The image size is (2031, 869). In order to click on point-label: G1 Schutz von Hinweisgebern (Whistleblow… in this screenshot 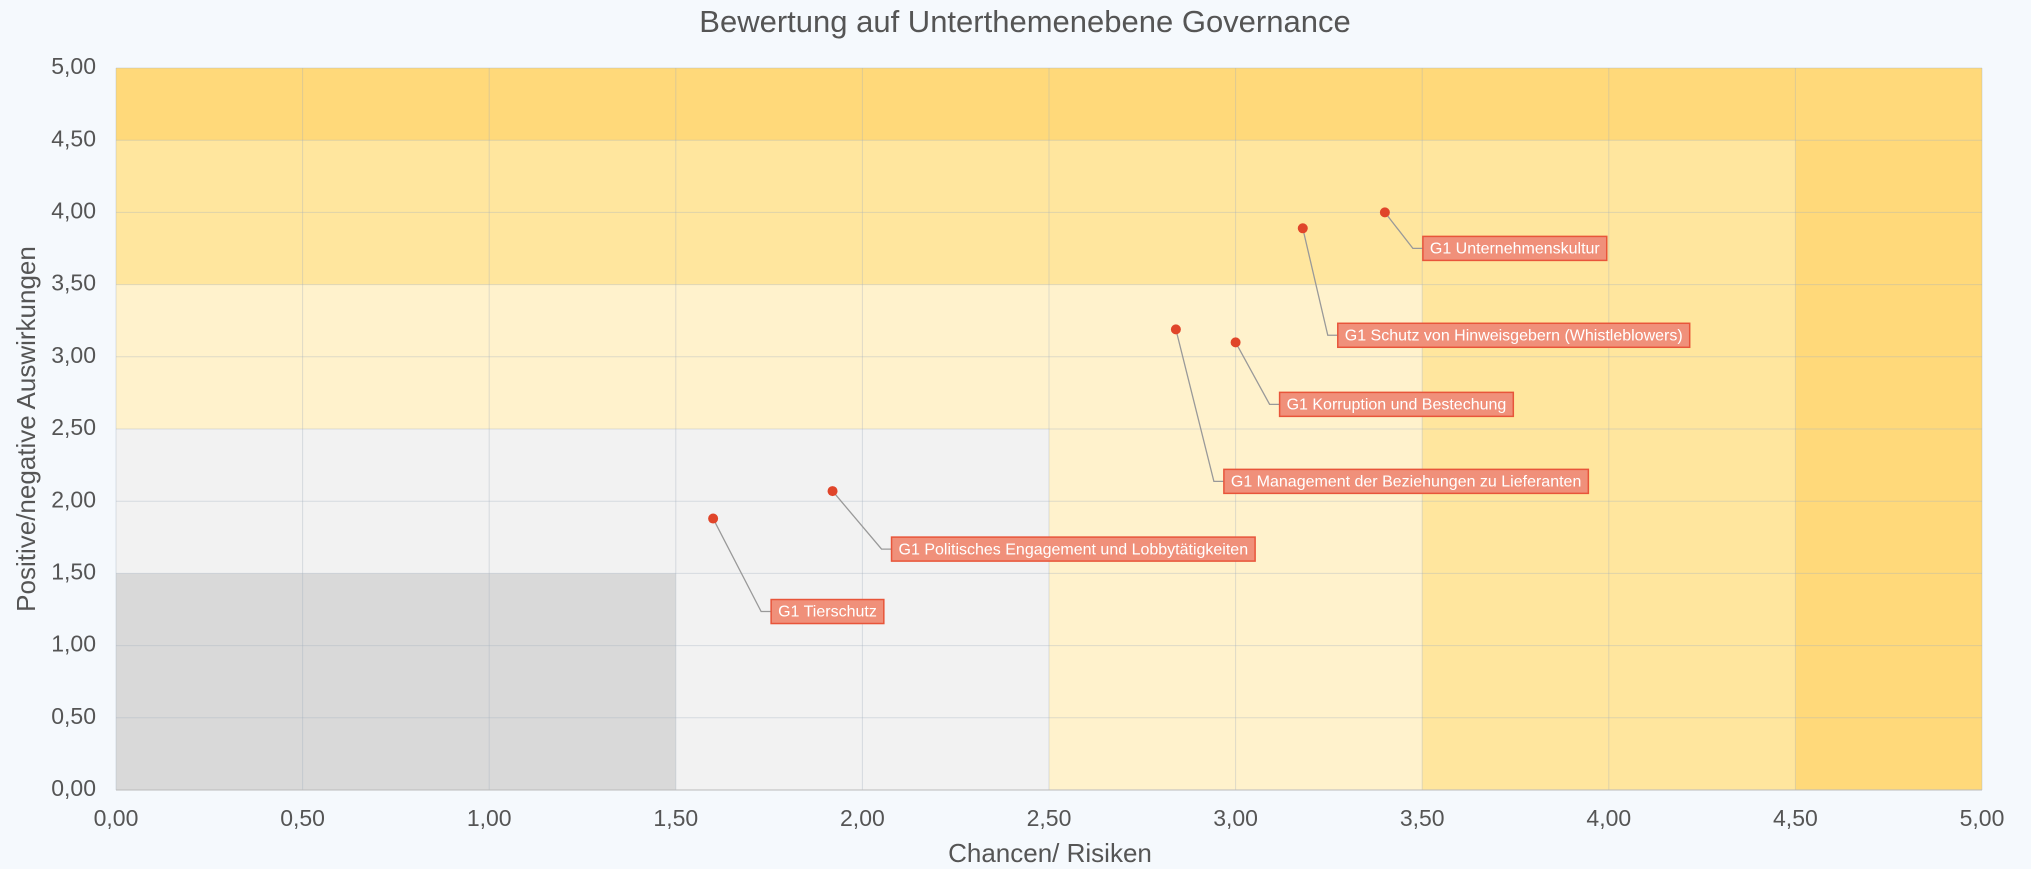, I will do `click(1514, 336)`.